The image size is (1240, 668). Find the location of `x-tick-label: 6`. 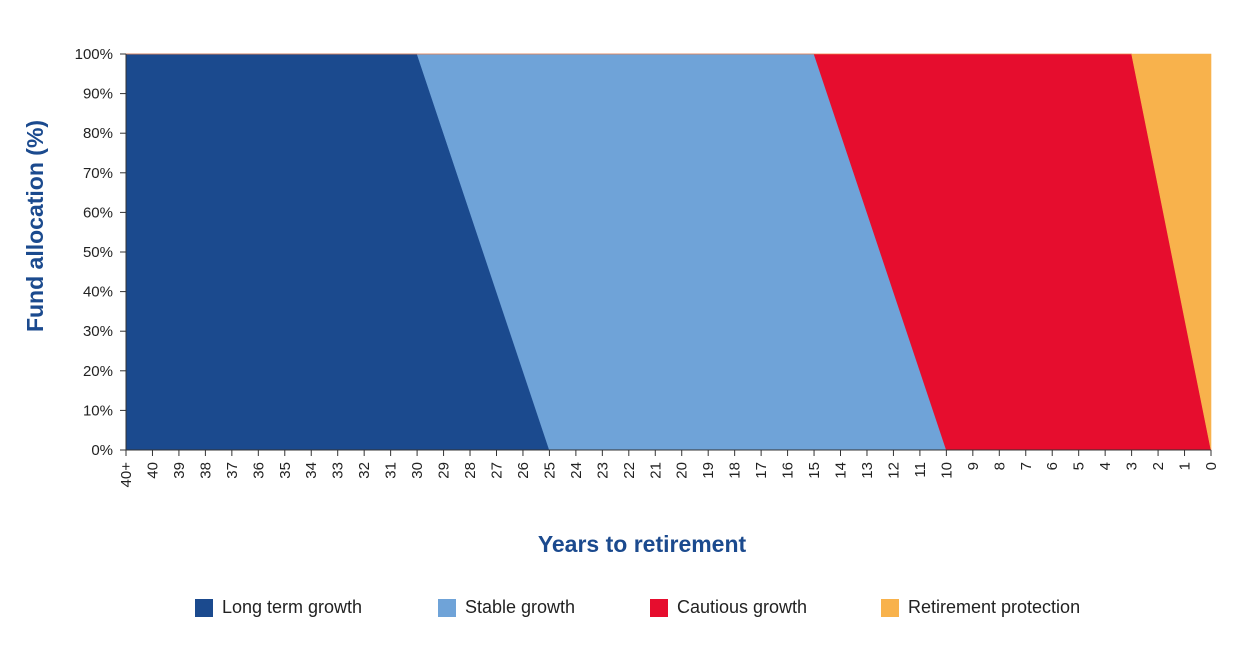

x-tick-label: 6 is located at coordinates (1052, 466).